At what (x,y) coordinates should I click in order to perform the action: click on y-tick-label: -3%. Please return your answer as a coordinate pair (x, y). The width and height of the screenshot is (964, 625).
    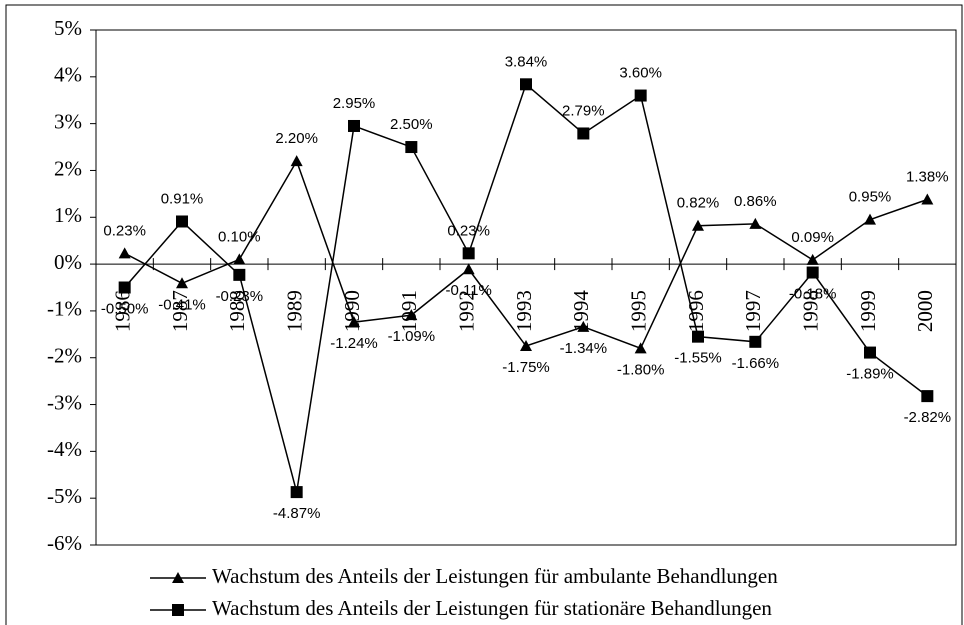
    Looking at the image, I should click on (64, 402).